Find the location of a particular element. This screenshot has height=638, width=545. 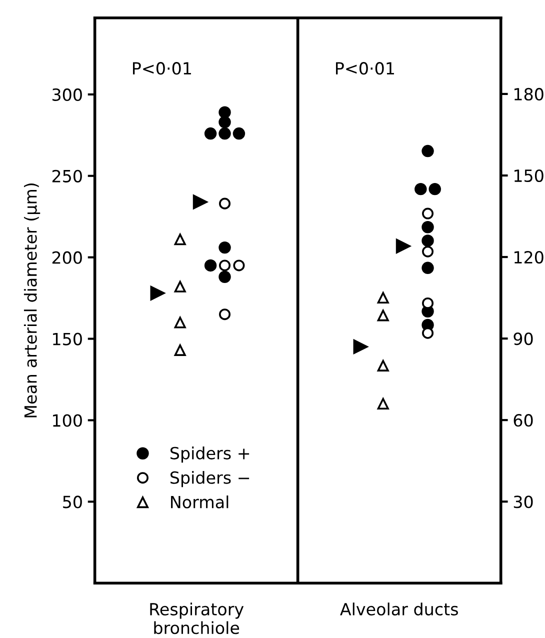

legend-label: Spiders + is located at coordinates (210, 454).